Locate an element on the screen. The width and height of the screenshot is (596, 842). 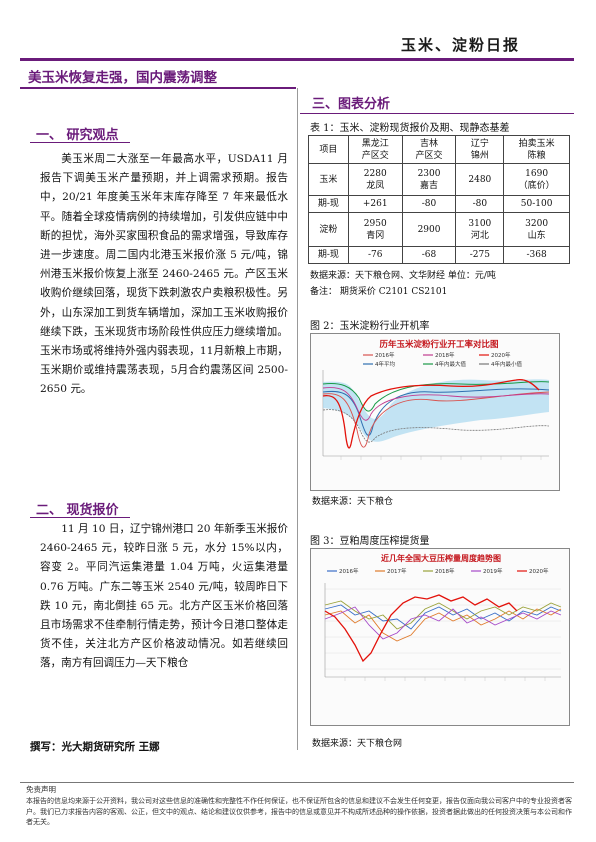
table-cell: -368 is located at coordinates (536, 255).